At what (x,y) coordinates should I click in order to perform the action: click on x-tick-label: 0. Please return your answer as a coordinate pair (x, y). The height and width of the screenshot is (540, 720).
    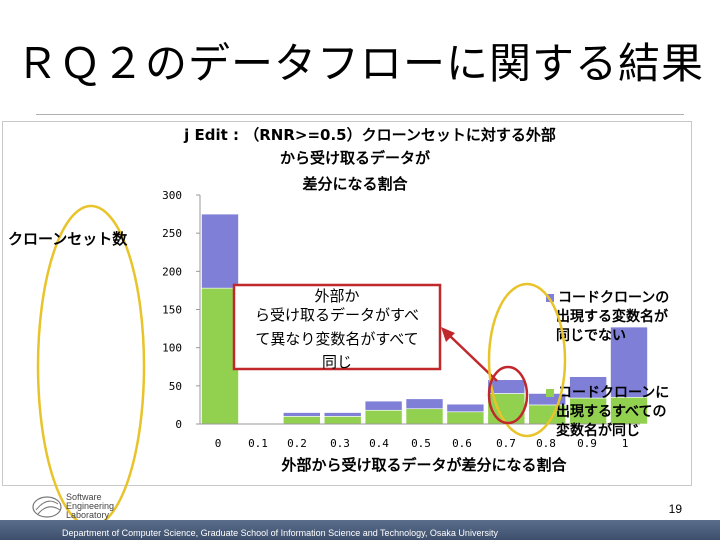
    Looking at the image, I should click on (218, 443).